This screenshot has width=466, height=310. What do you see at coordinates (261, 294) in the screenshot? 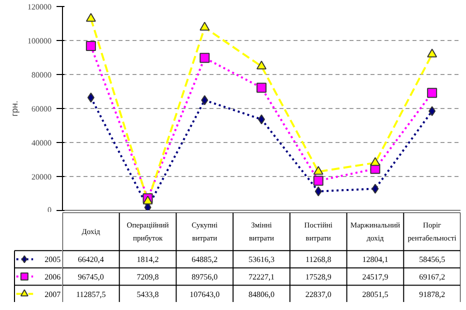
I see `data-label: 84806,0` at bounding box center [261, 294].